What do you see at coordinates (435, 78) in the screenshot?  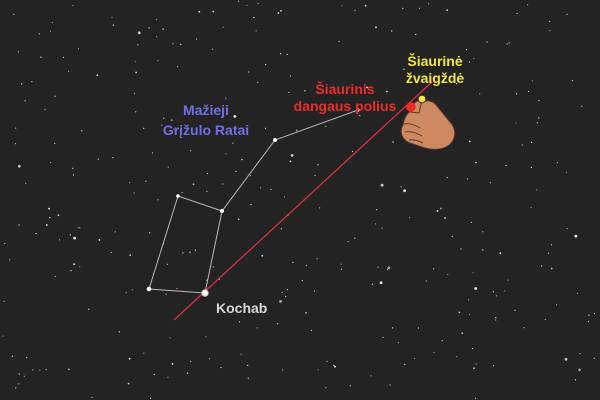 I see `polaris-label-line2: žvaigždė` at bounding box center [435, 78].